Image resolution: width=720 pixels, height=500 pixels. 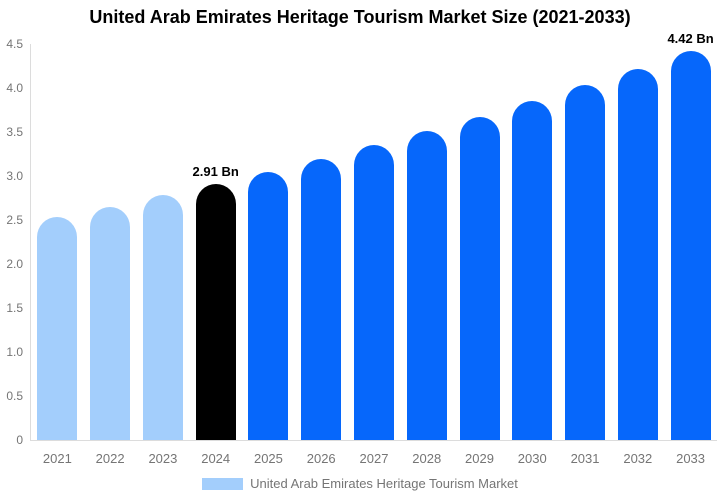 I want to click on bar-slot-2026: 2026, so click(x=321, y=255).